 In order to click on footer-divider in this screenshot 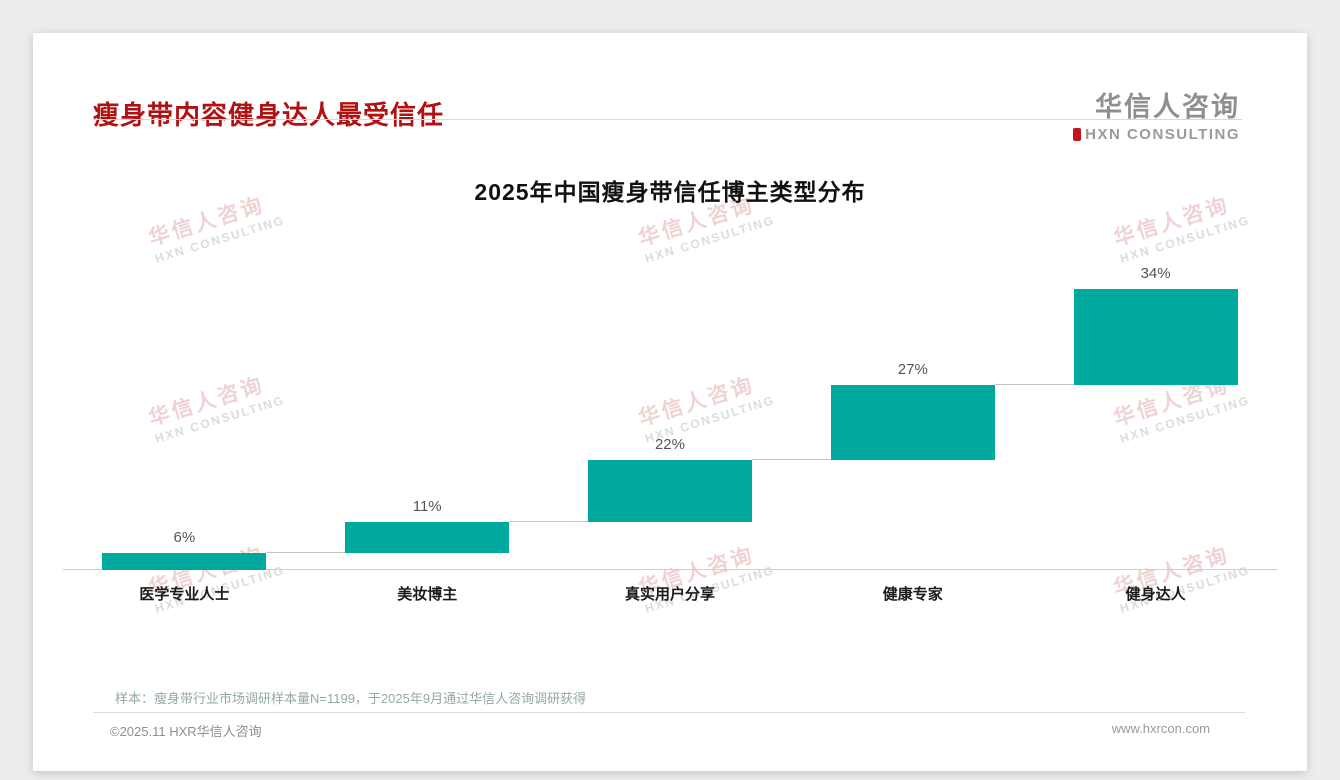, I will do `click(669, 712)`.